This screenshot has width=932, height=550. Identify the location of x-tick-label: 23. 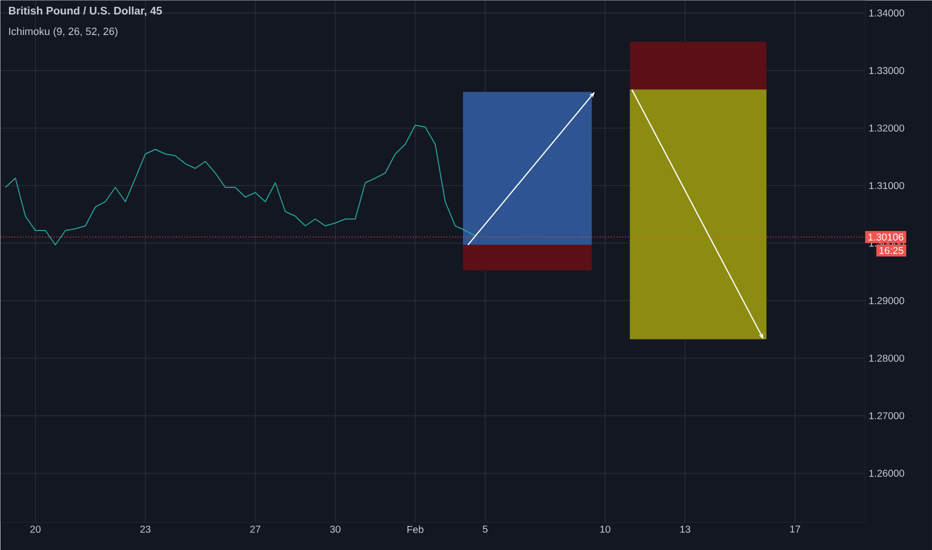
(145, 529).